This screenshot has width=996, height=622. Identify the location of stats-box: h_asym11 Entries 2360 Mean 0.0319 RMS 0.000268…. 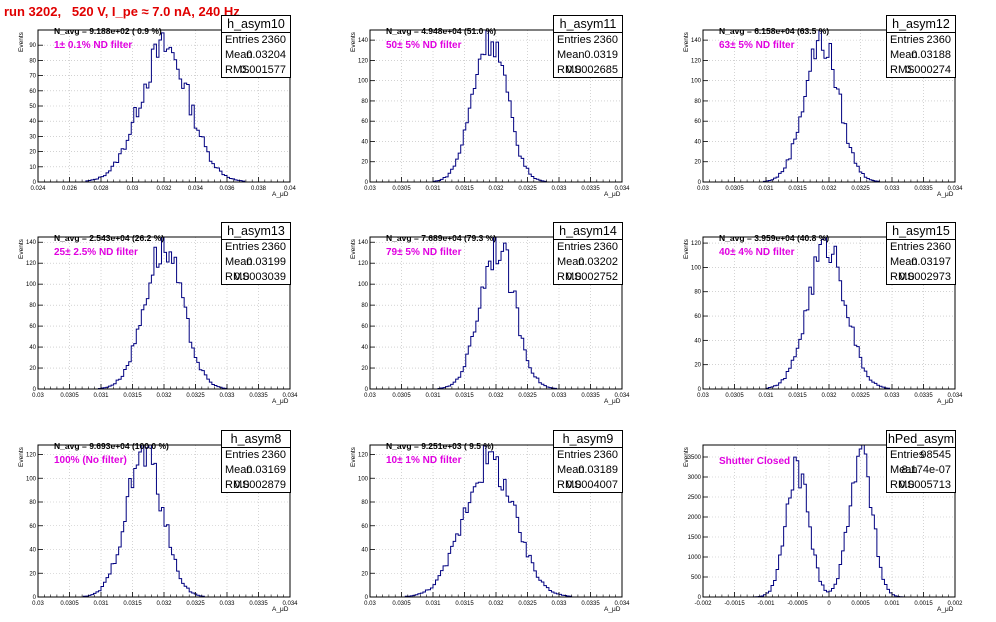
(588, 46).